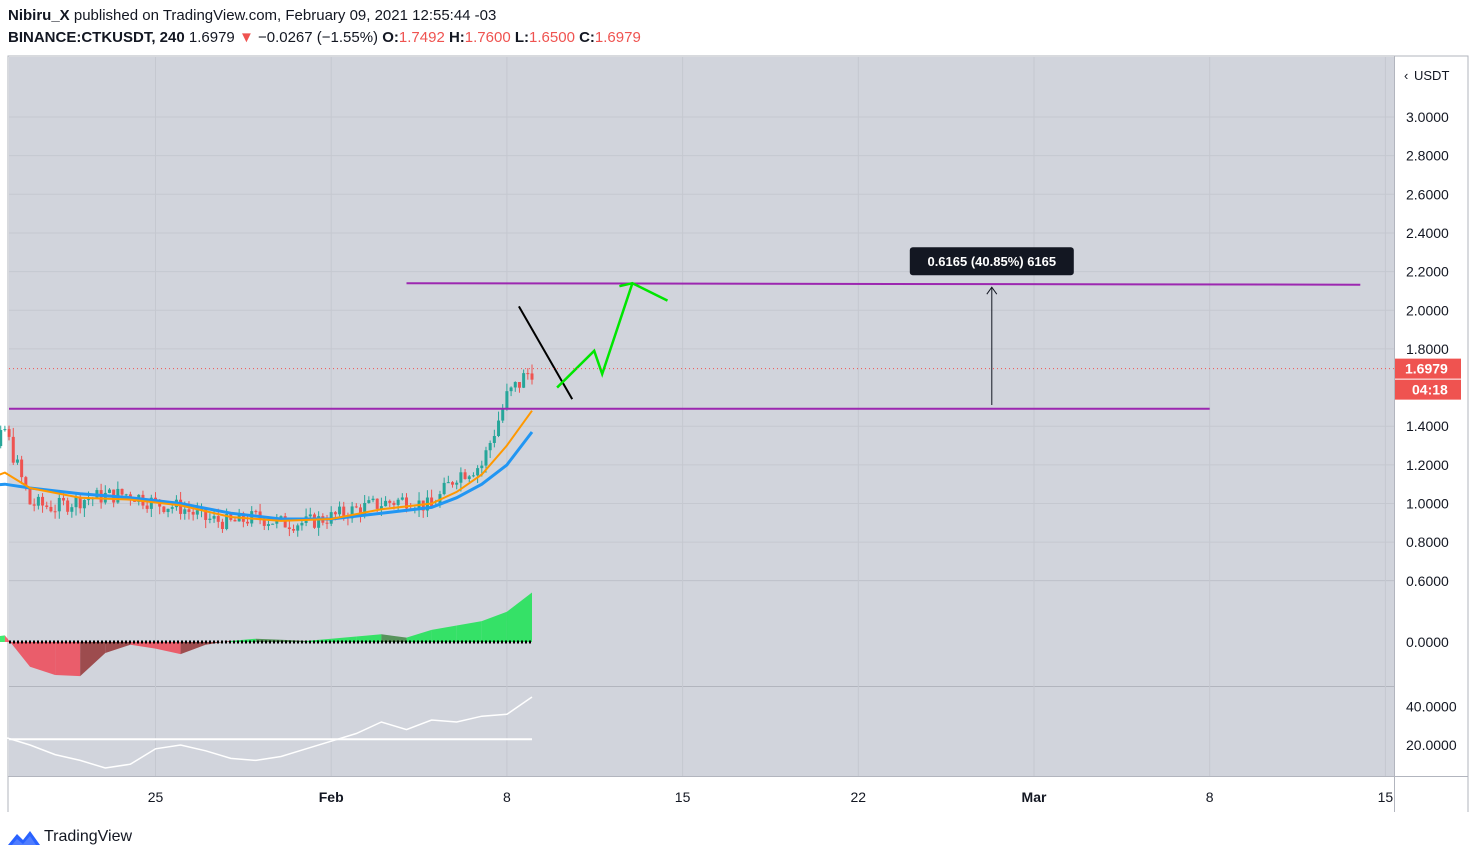  I want to click on low-value: 1.6500, so click(552, 37).